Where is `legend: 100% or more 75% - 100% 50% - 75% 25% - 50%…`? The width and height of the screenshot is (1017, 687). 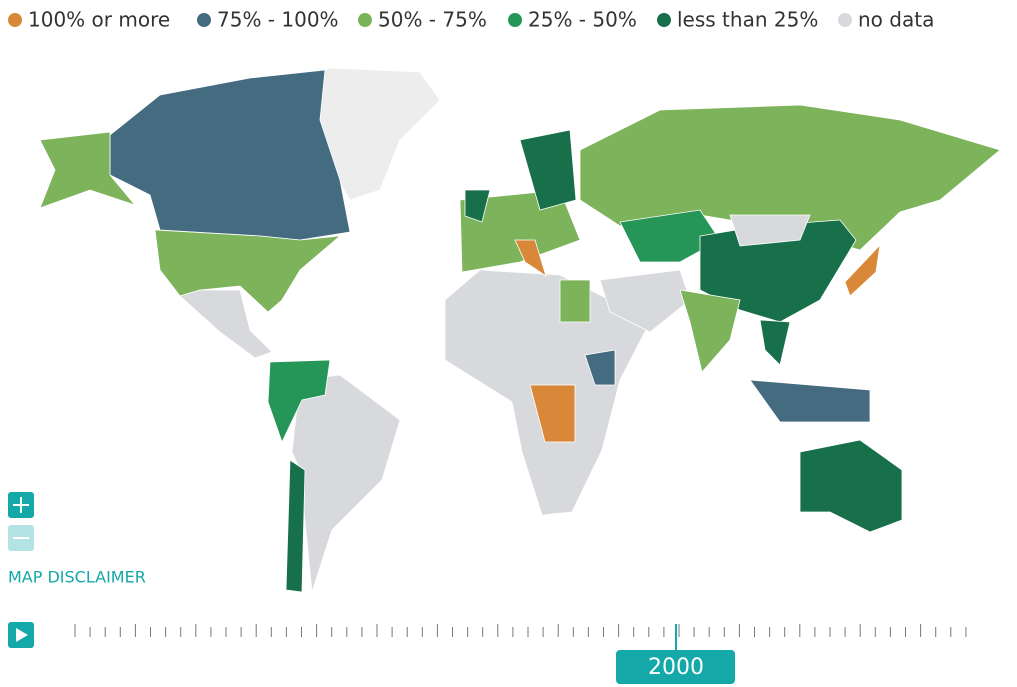
legend: 100% or more 75% - 100% 50% - 75% 25% - 50%… is located at coordinates (471, 20).